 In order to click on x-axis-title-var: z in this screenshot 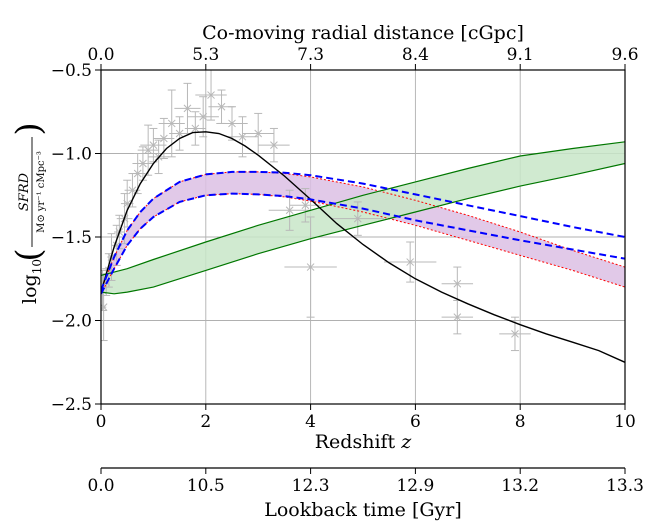, I will do `click(406, 442)`.